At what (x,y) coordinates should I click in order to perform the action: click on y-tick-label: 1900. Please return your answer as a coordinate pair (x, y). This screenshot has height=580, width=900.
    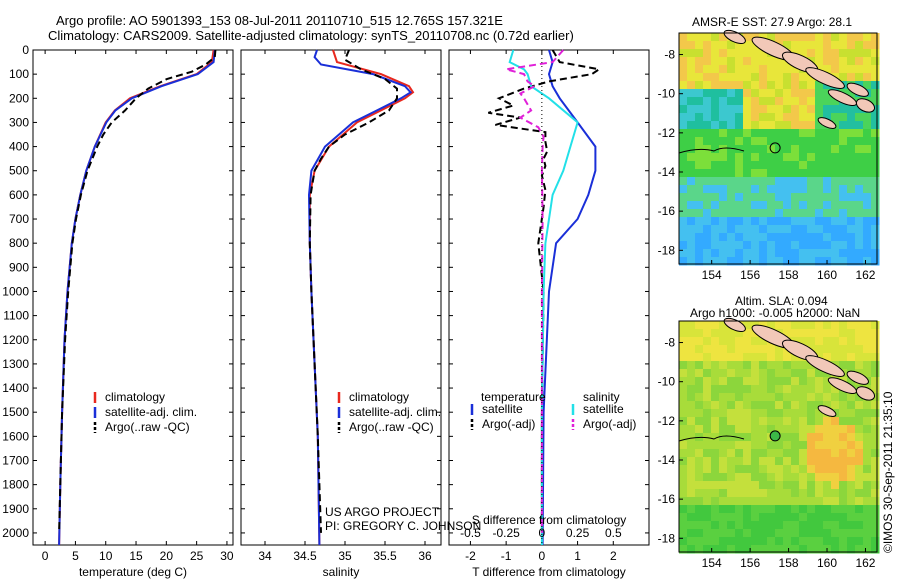
    Looking at the image, I should click on (15, 509).